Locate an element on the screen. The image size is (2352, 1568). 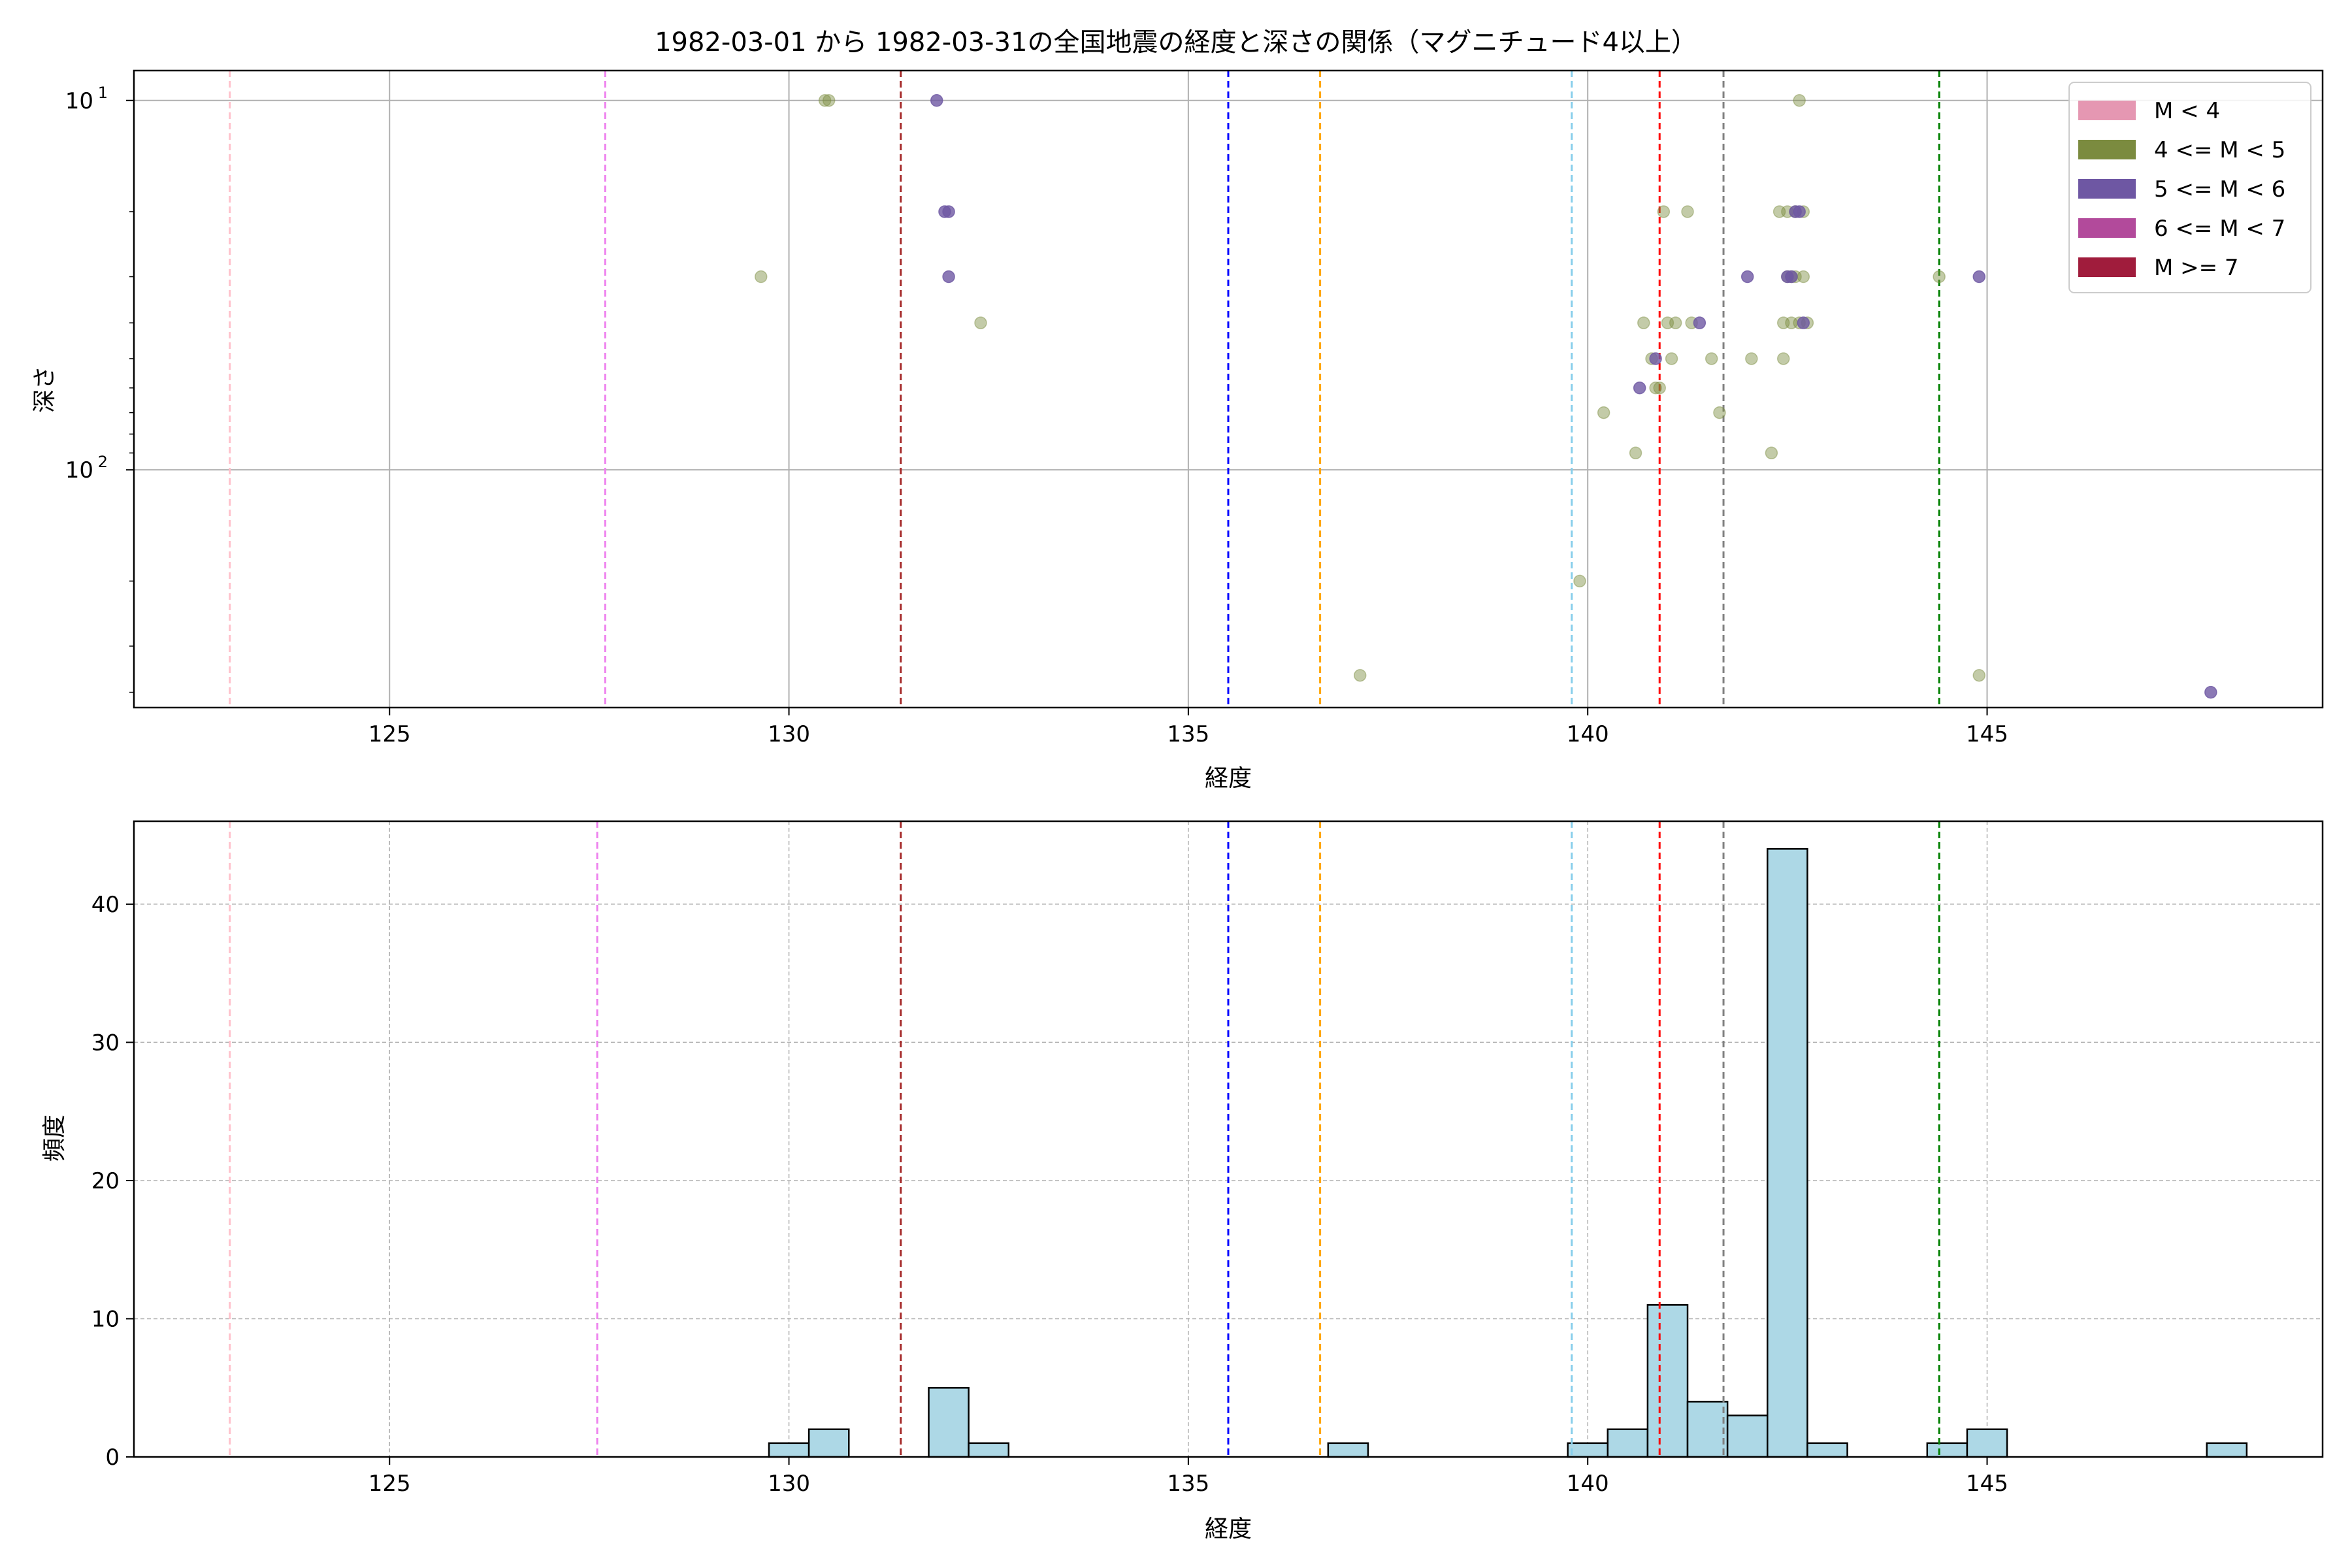
scatter-x-ticks: 125 130 135 140 145 is located at coordinates (1188, 727).